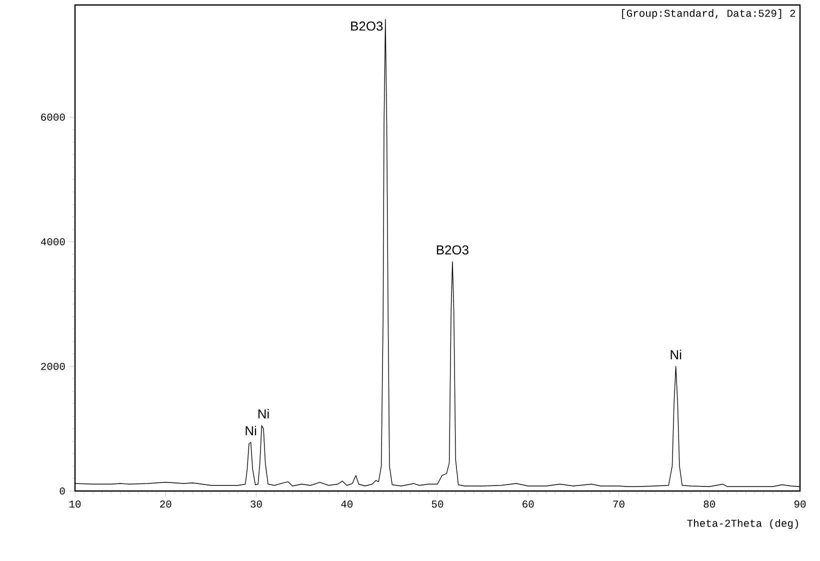 This screenshot has height=561, width=820. I want to click on y-tick-label: 0, so click(62, 491).